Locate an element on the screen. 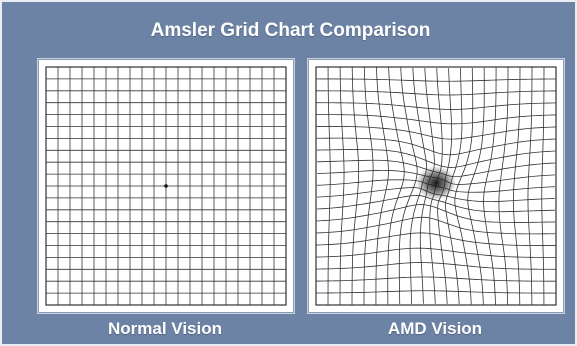 The image size is (577, 346). center-fixation-dot is located at coordinates (166, 186).